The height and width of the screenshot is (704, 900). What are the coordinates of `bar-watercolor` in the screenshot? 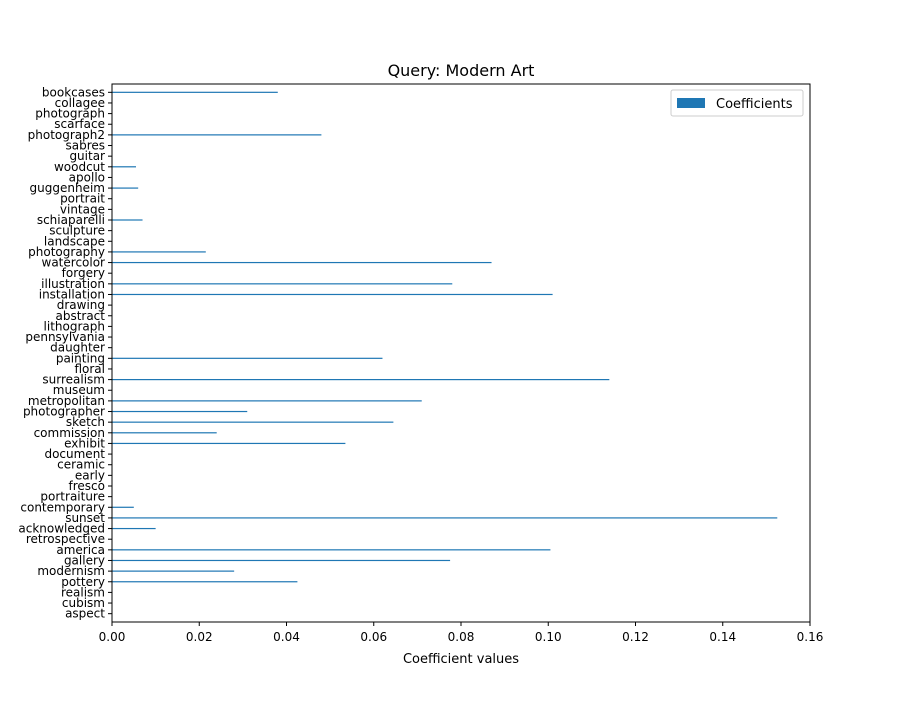 It's located at (302, 262).